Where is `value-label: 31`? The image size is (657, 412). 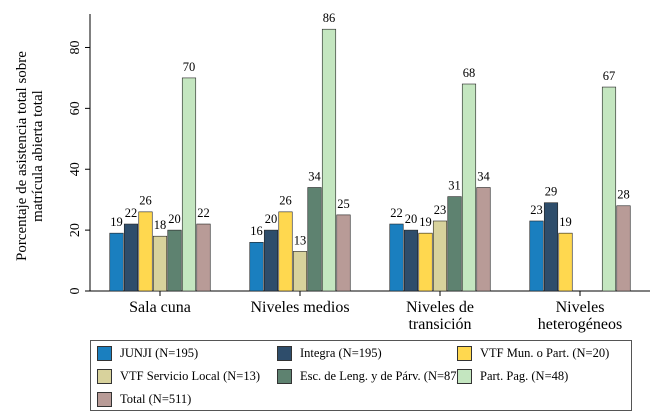
value-label: 31 is located at coordinates (454, 186).